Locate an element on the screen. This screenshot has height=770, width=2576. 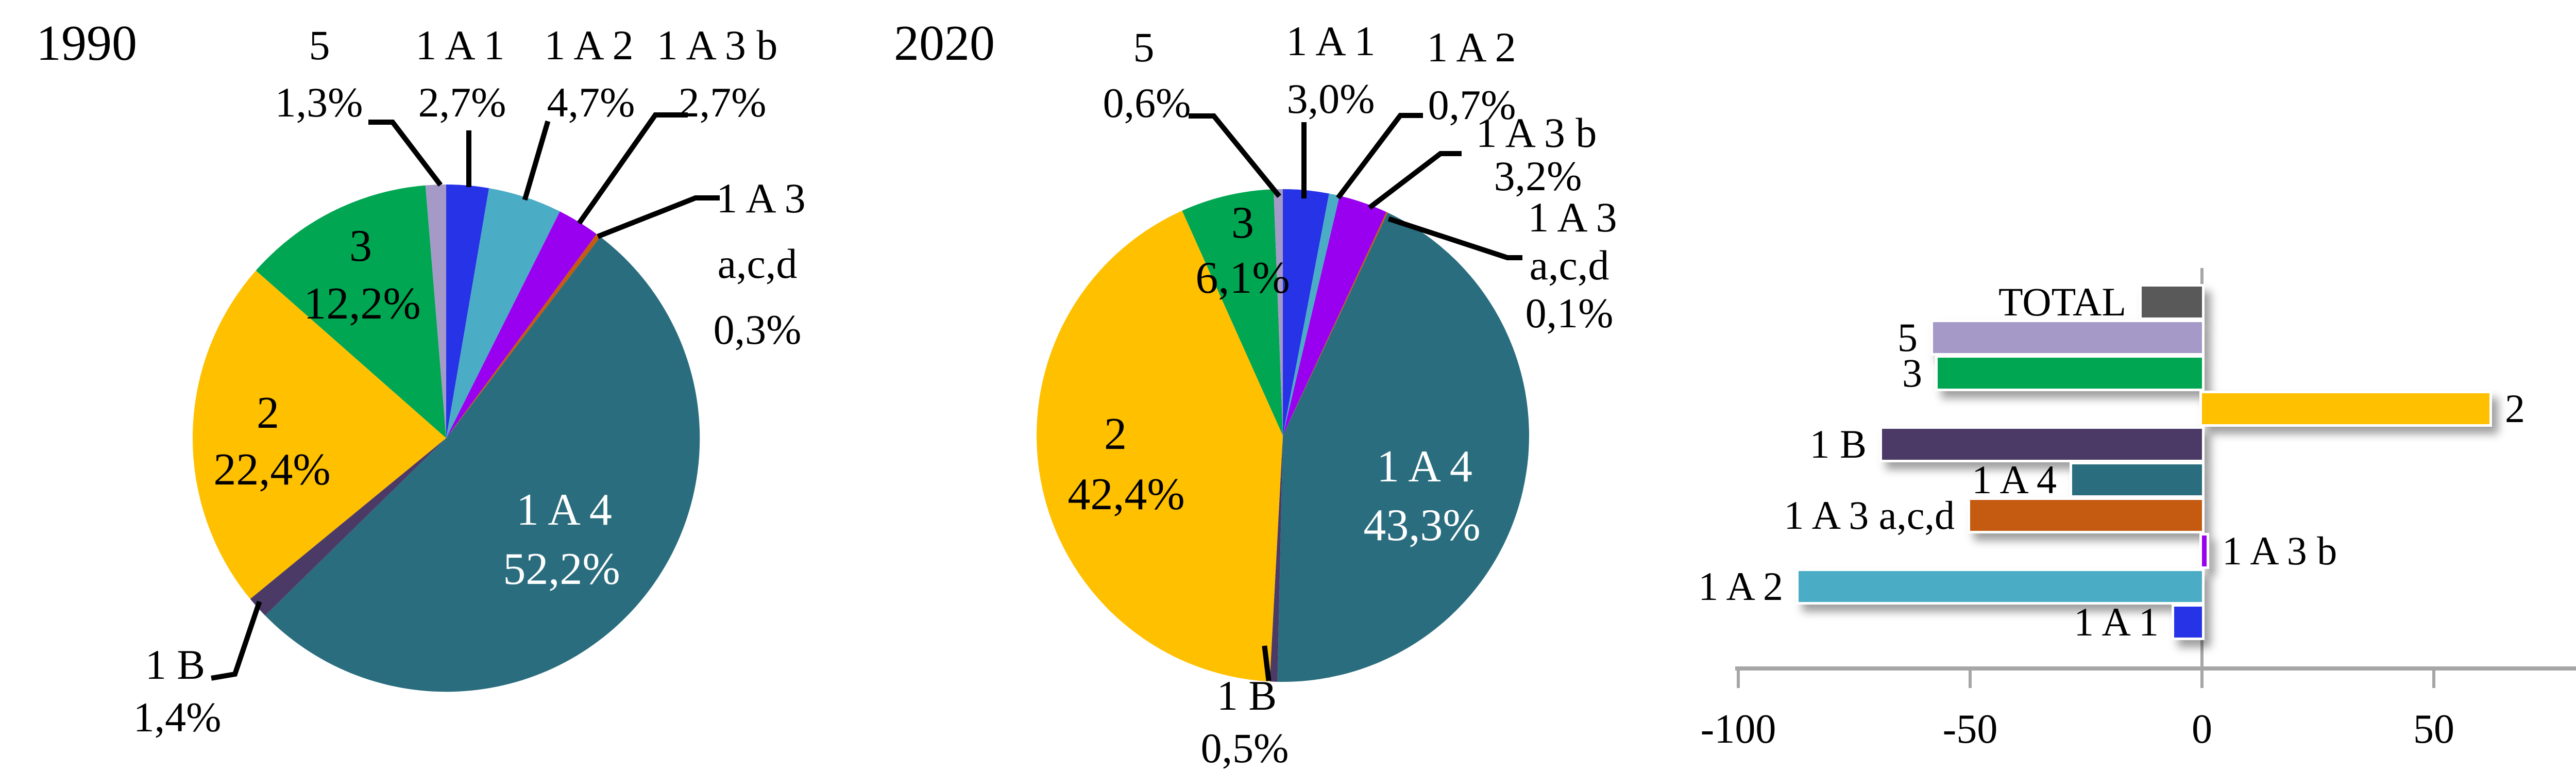
bar-label-1-a-3-a-c-d: 1 A 3 a,c,d is located at coordinates (1869, 515).